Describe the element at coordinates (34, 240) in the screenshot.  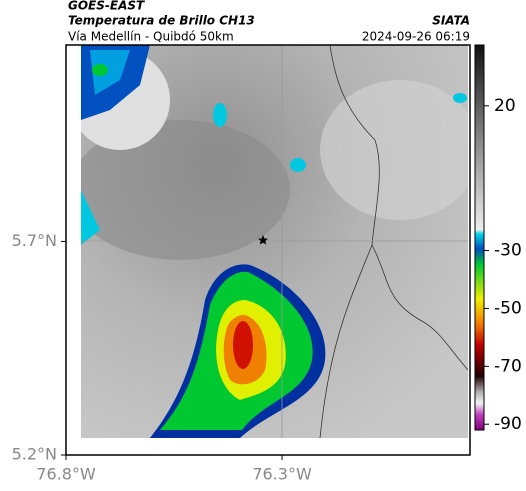
I see `lat-tick-label: 5.7°N` at that location.